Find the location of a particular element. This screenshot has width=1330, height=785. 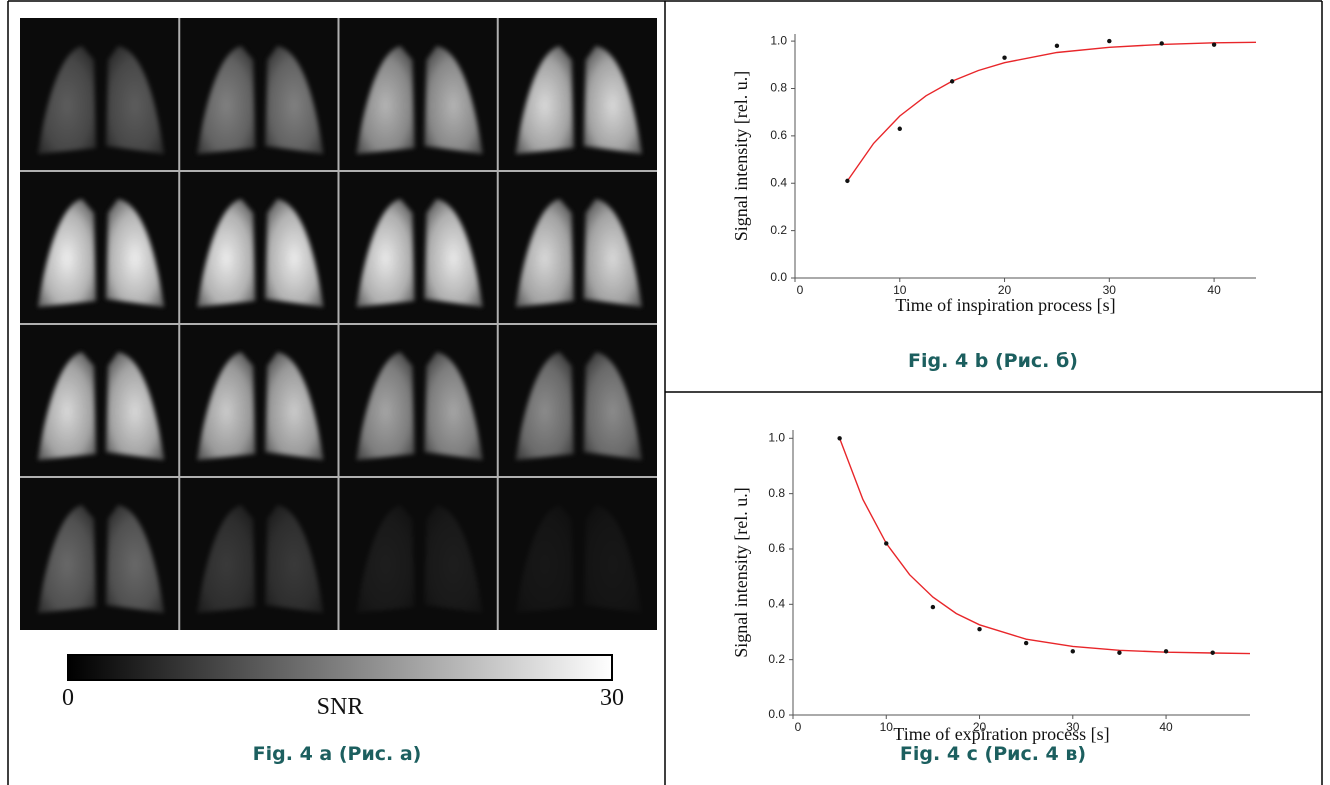

x-tick-label: 10 is located at coordinates (900, 290).